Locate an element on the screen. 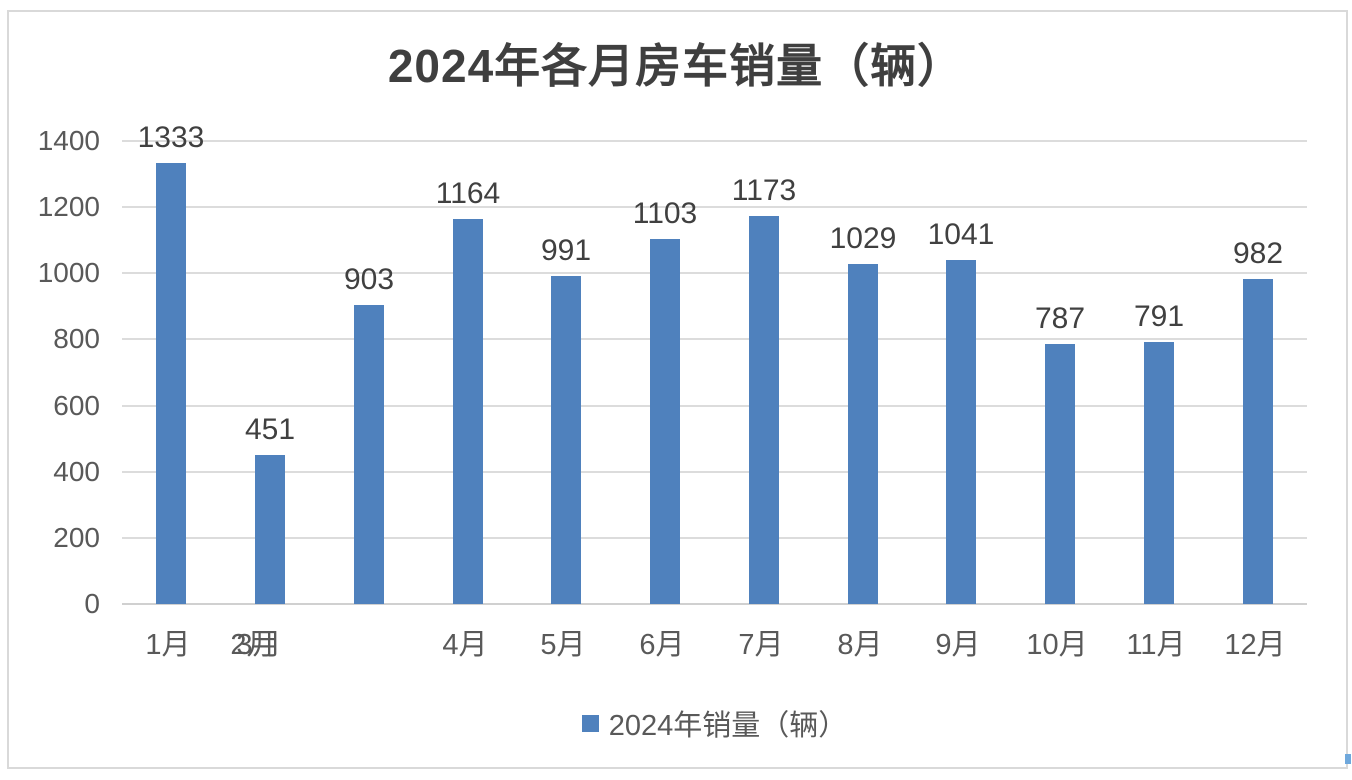  bar-4月 is located at coordinates (468, 411).